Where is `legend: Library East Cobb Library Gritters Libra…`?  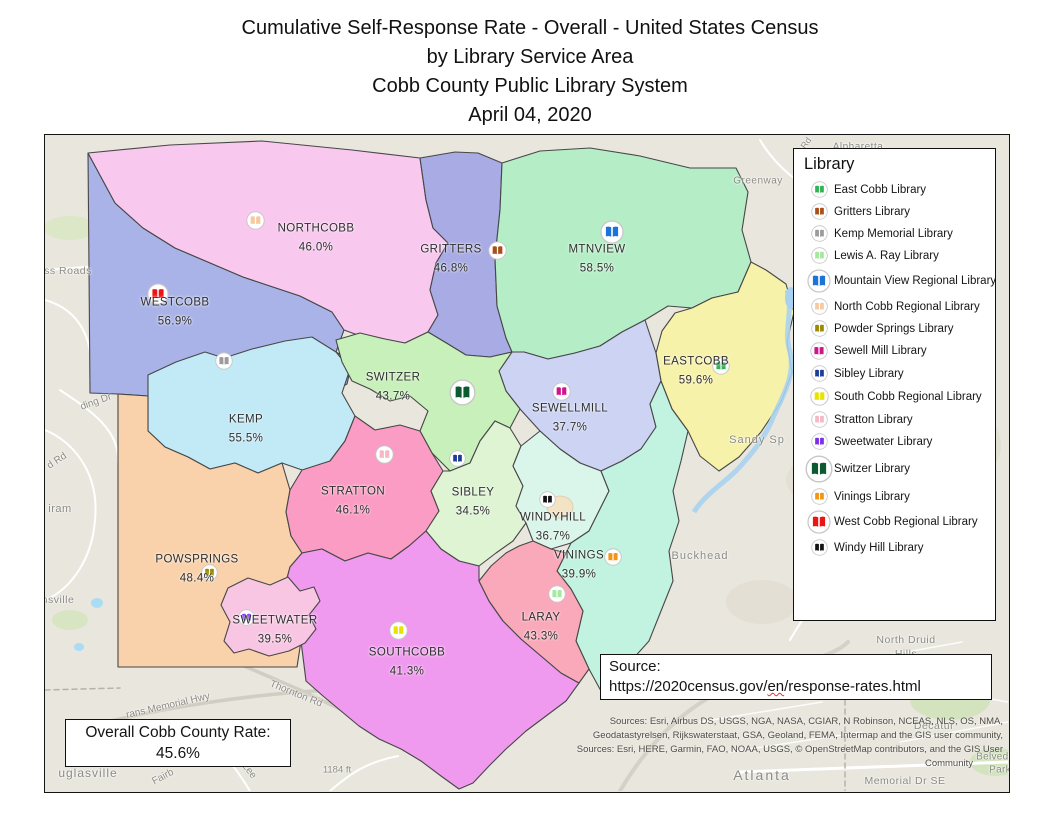
legend: Library East Cobb Library Gritters Libra… is located at coordinates (894, 384).